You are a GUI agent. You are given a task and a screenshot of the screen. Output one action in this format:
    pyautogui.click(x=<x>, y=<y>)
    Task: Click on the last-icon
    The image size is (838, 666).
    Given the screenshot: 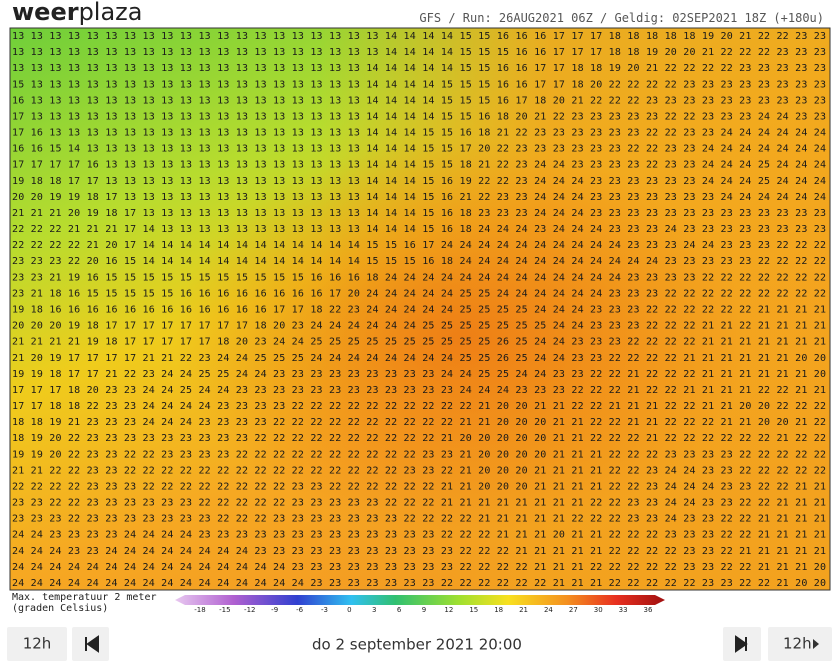 What is the action you would take?
    pyautogui.click(x=741, y=644)
    